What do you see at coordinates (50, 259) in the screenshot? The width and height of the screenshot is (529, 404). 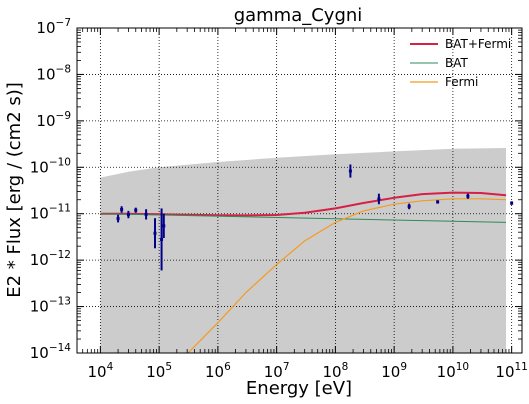 I see `y-tick-label: 10⁻¹²` at bounding box center [50, 259].